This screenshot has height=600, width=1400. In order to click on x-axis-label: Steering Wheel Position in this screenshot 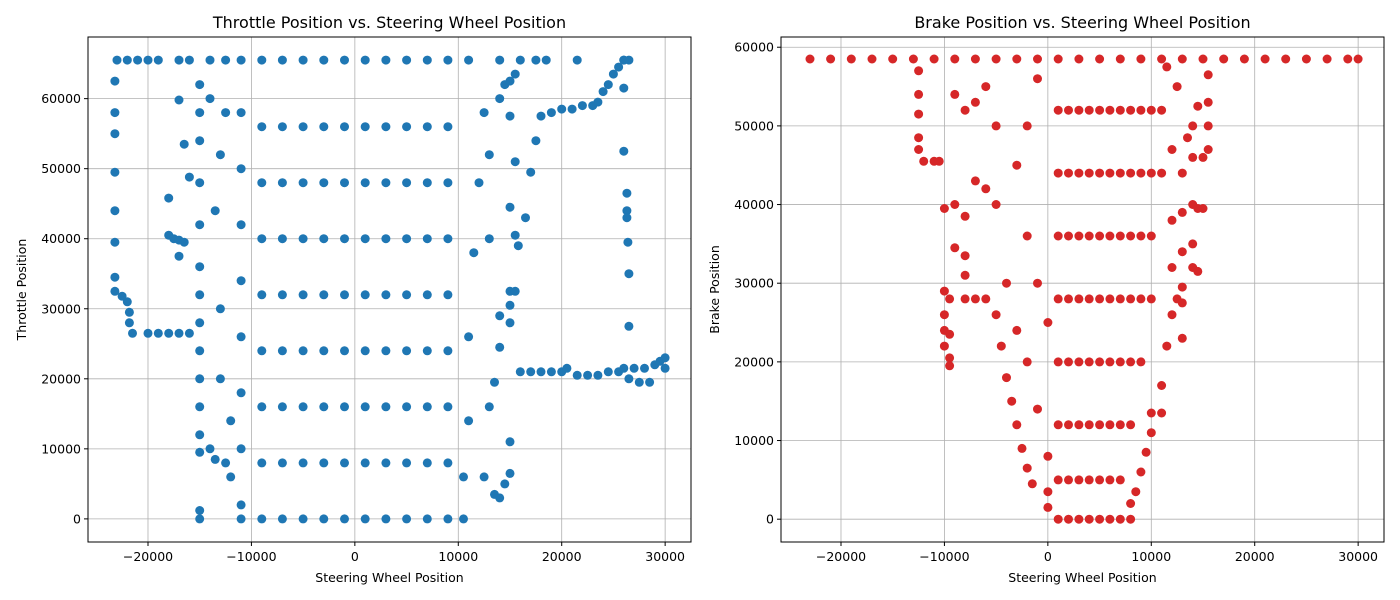, I will do `click(1082, 577)`.